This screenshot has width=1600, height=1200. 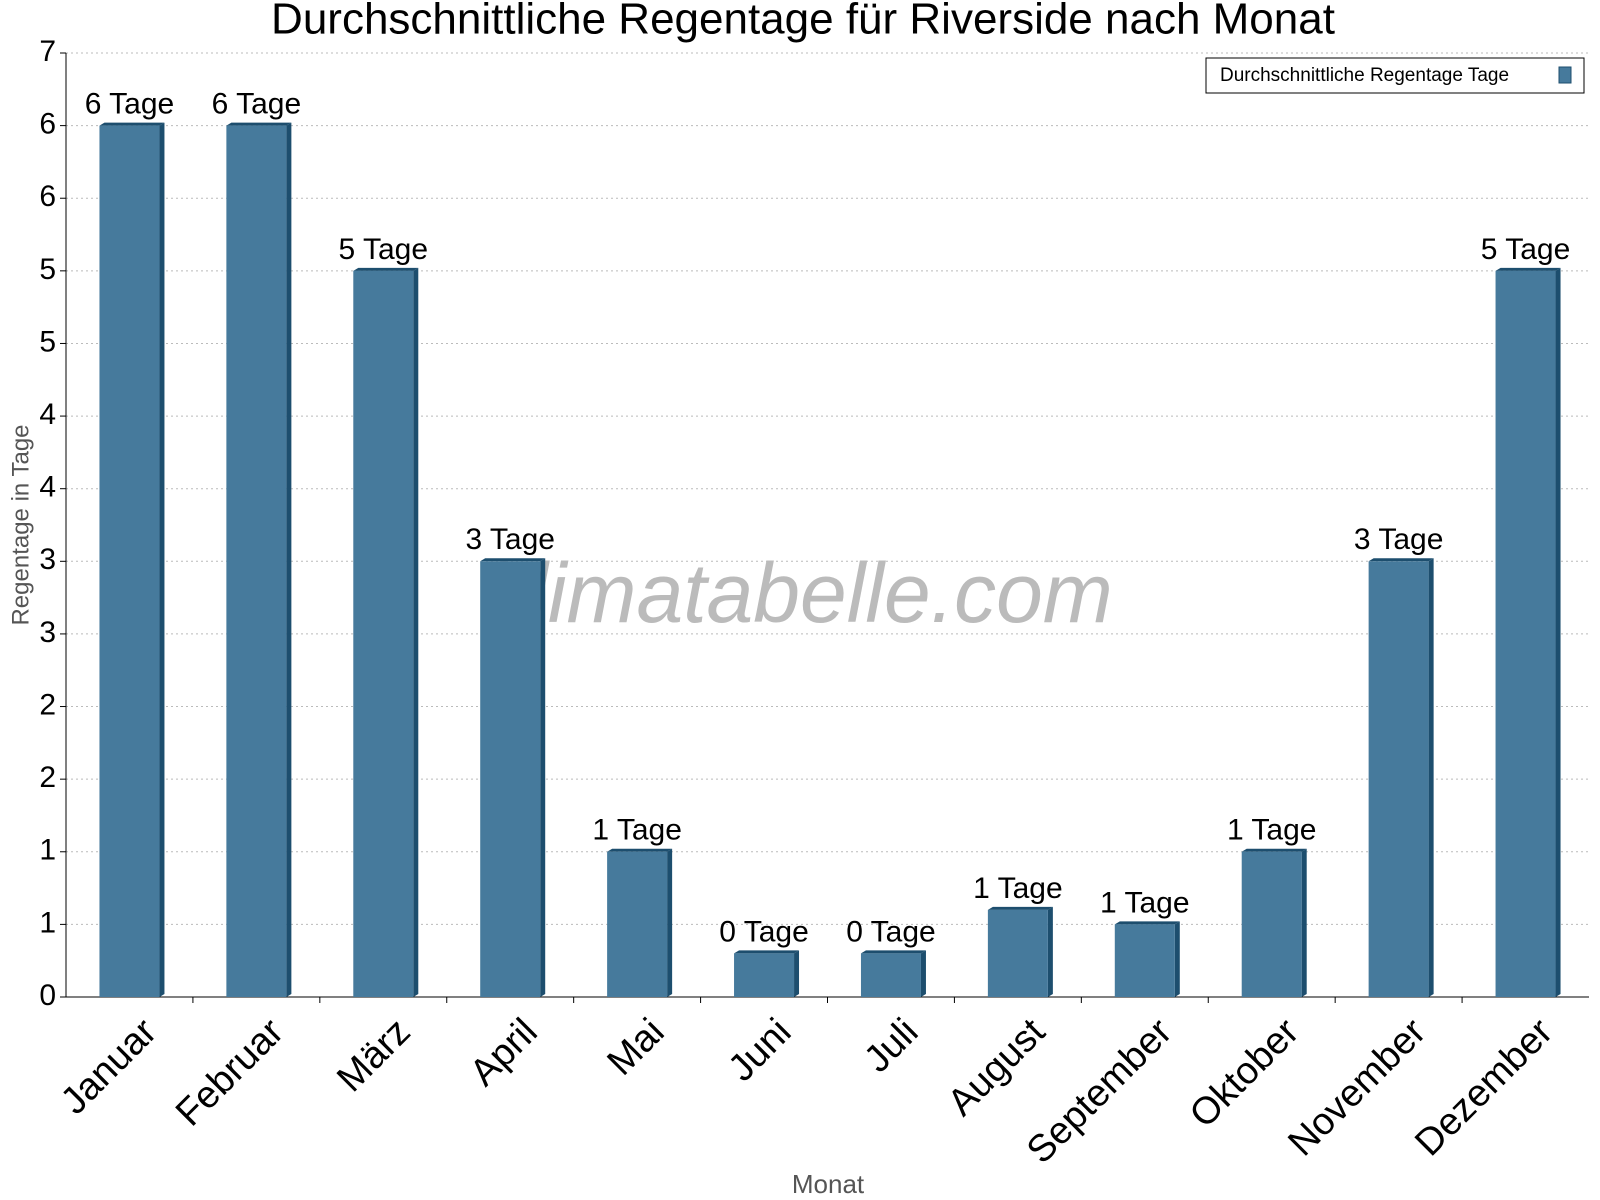 What do you see at coordinates (47, 995) in the screenshot?
I see `y-tick-label: 0` at bounding box center [47, 995].